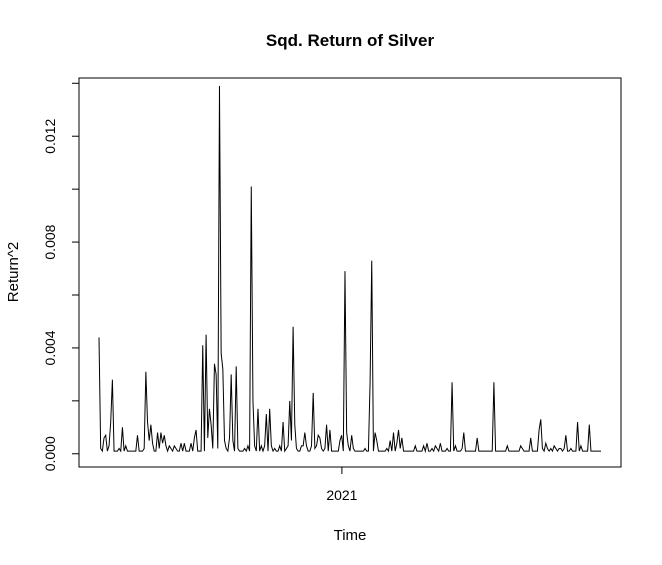 The height and width of the screenshot is (565, 662). Describe the element at coordinates (50, 453) in the screenshot. I see `y-tick-label: 0.000` at that location.